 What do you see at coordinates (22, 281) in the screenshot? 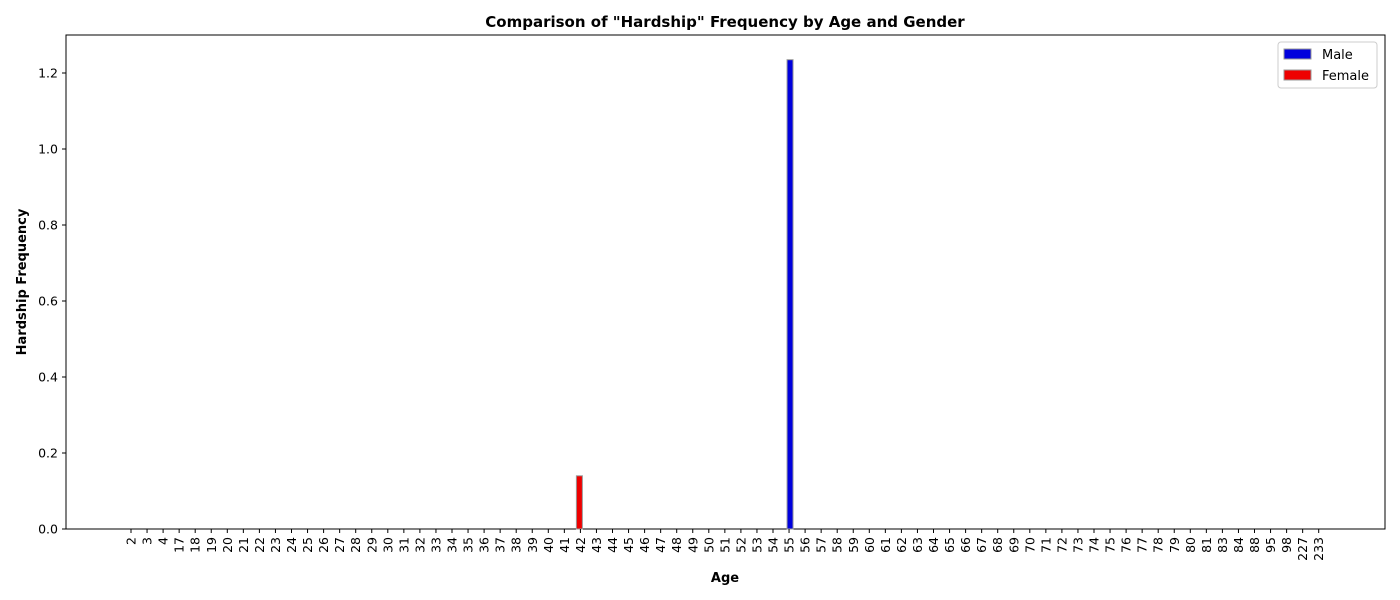
I see `y-axis-label: Hardship Frequency` at bounding box center [22, 281].